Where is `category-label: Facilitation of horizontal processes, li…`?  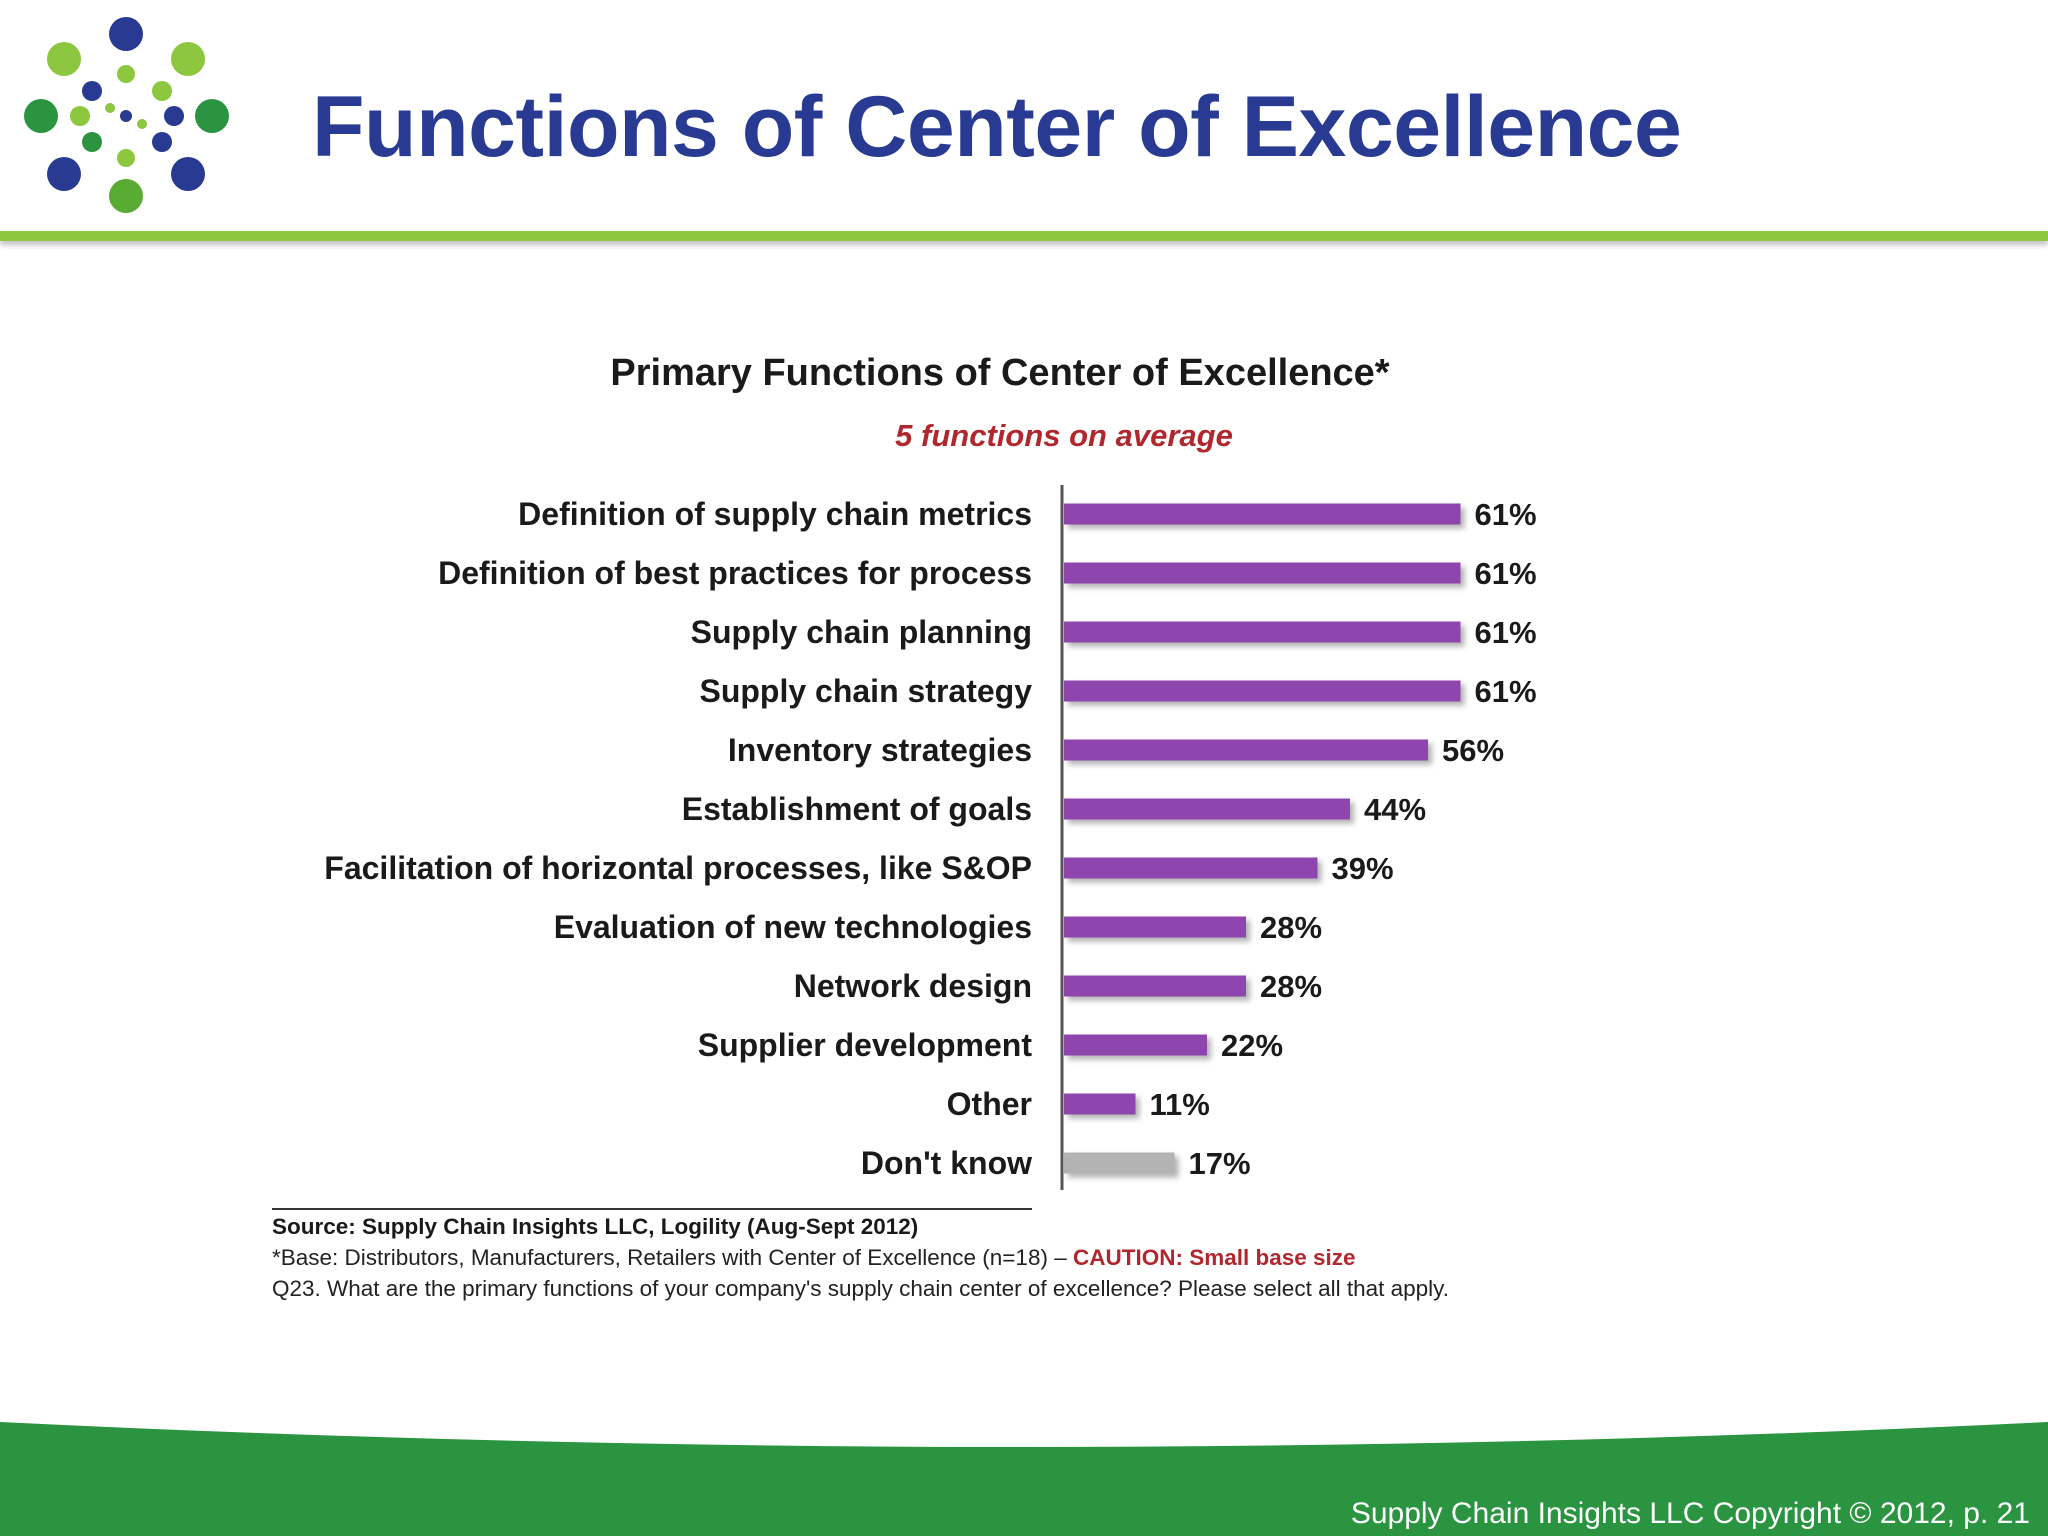 category-label: Facilitation of horizontal processes, li… is located at coordinates (678, 868).